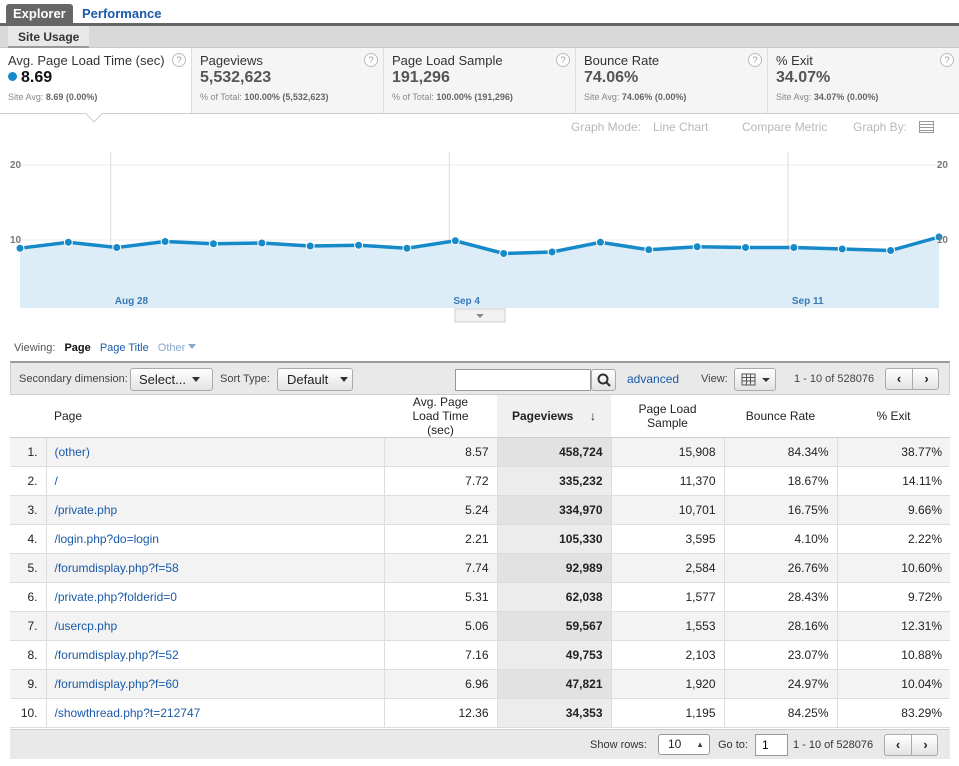 This screenshot has height=766, width=959. What do you see at coordinates (215, 597) in the screenshot?
I see `page-link: /private.php?folderid=0` at bounding box center [215, 597].